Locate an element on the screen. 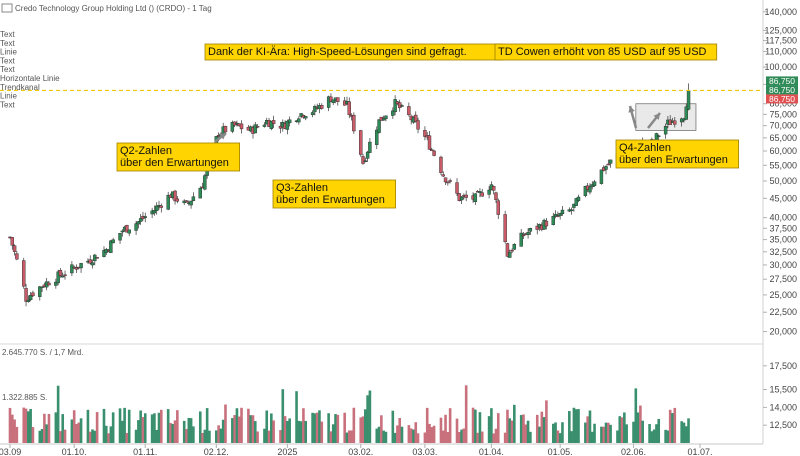 The height and width of the screenshot is (456, 800). x-tick-label: 03.03. is located at coordinates (424, 451).